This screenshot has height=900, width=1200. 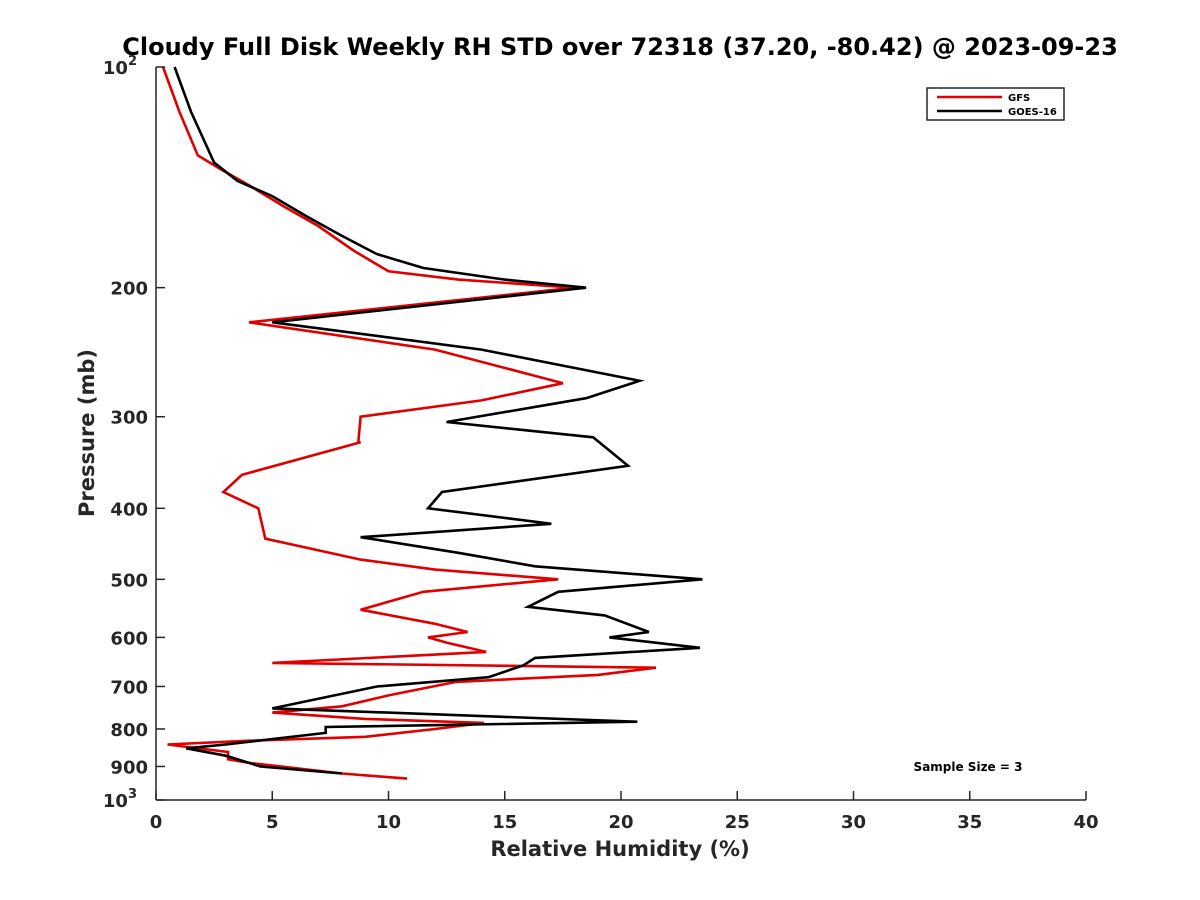 I want to click on legend-entry: GFS, so click(x=1019, y=98).